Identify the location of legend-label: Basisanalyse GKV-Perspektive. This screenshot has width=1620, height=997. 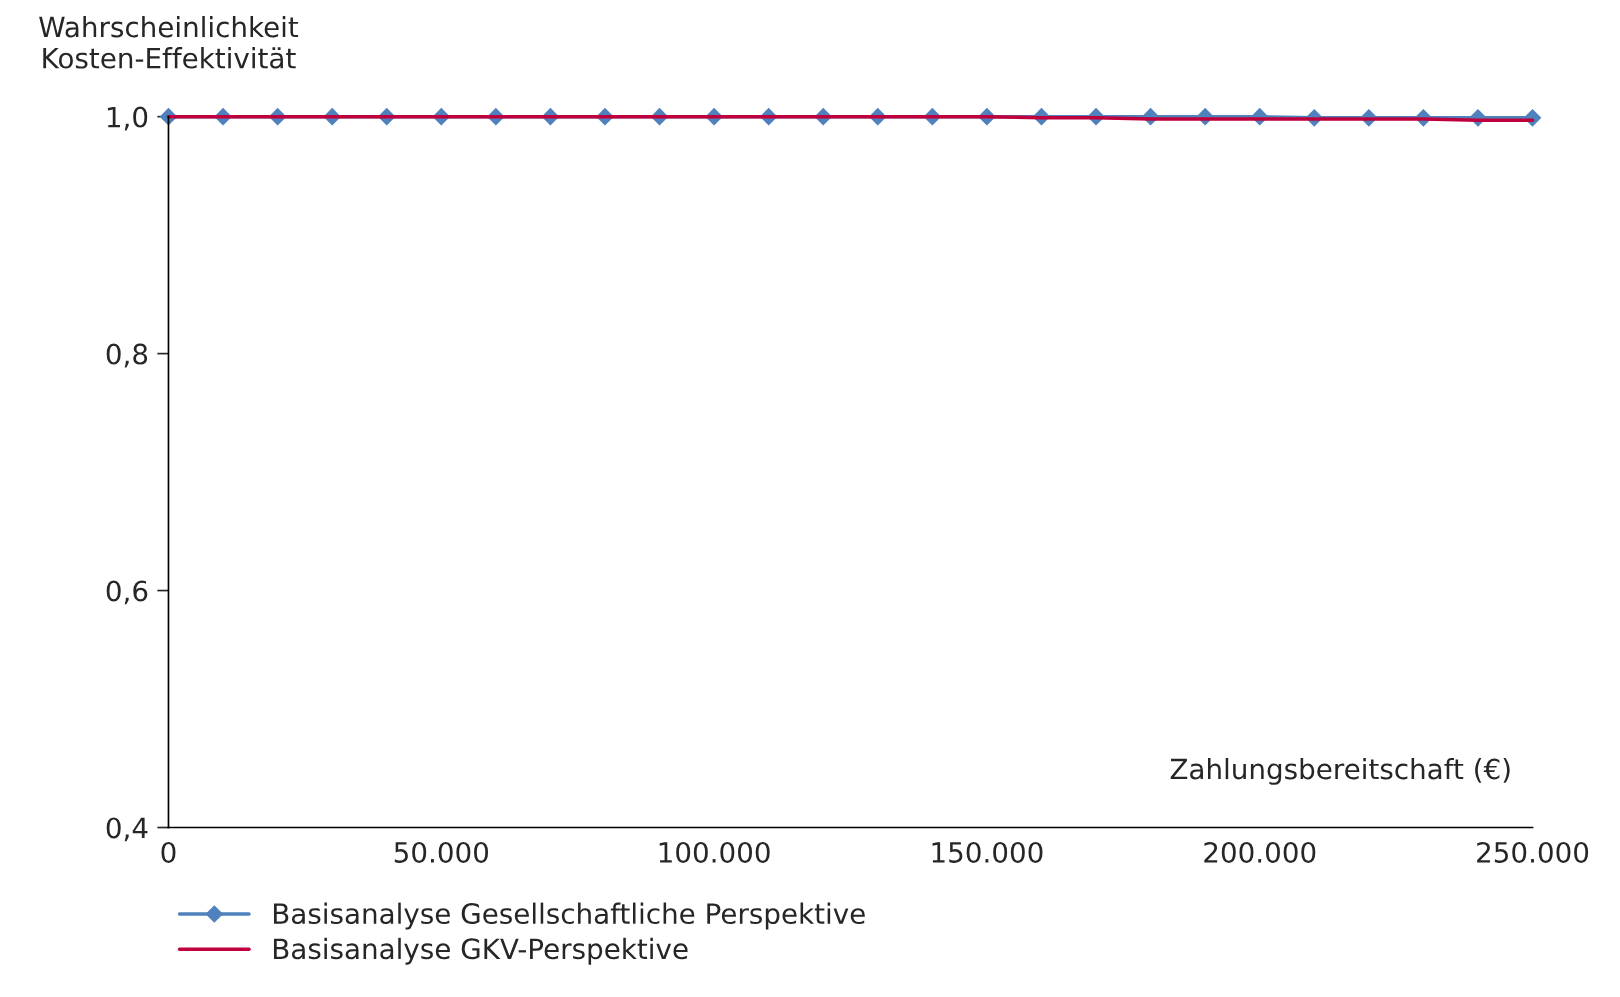
(480, 951).